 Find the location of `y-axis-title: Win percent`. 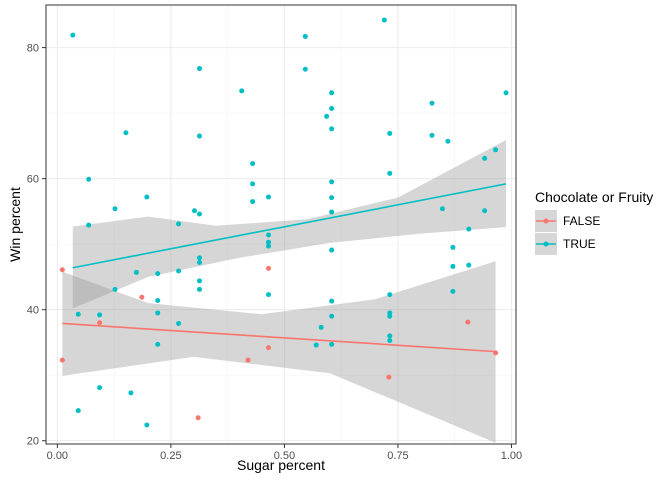

y-axis-title: Win percent is located at coordinates (15, 224).